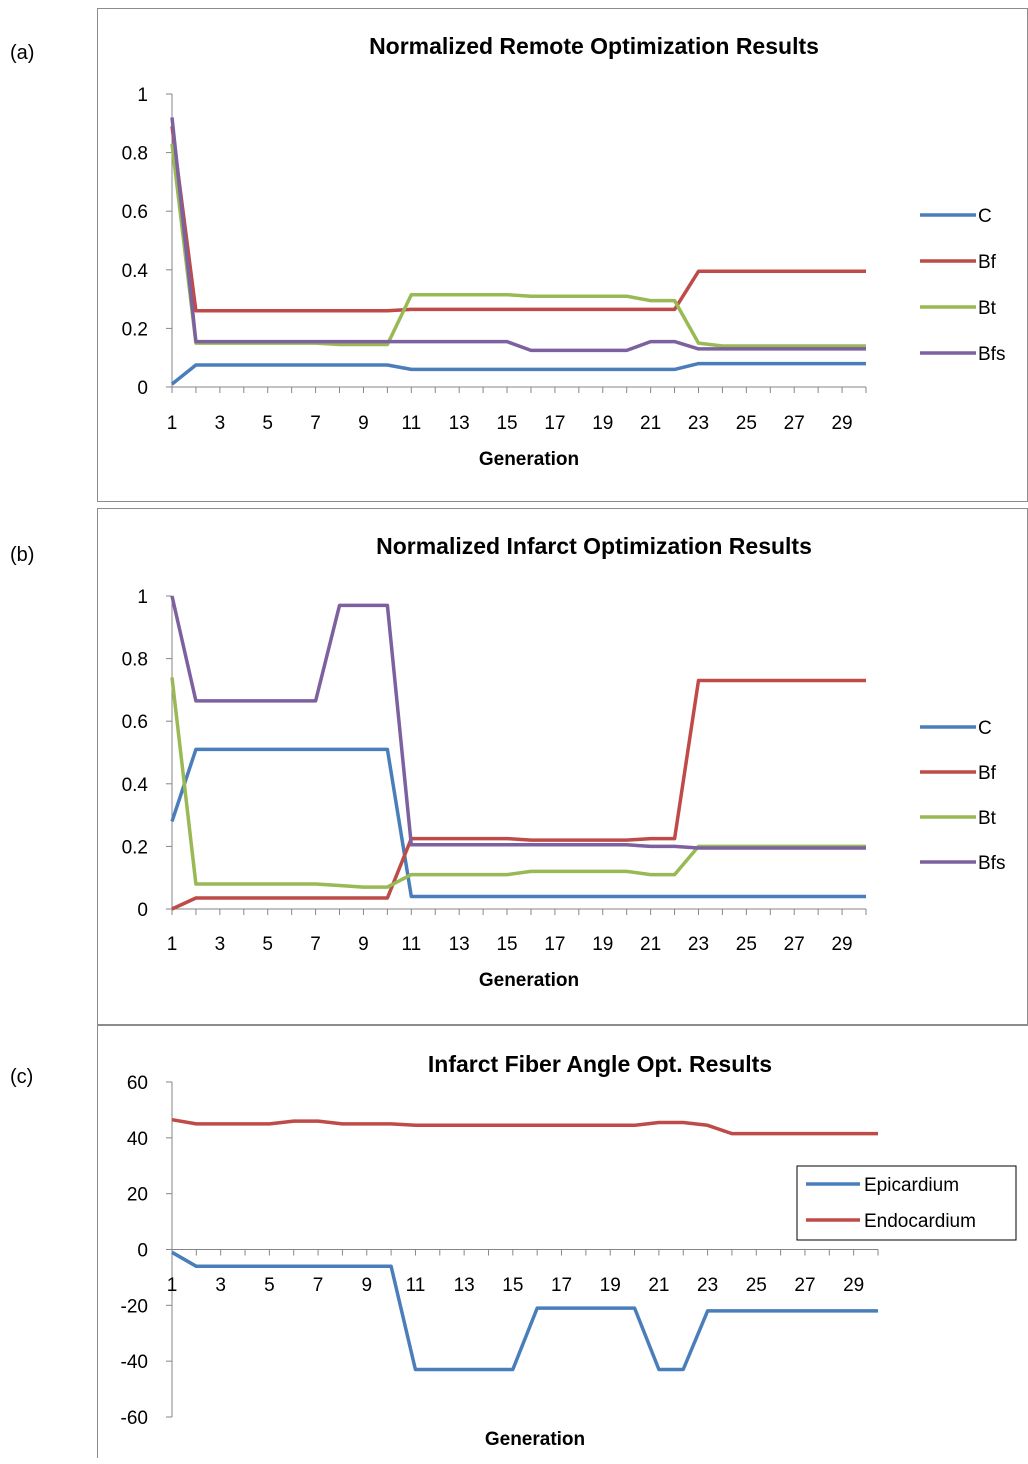 Image resolution: width=1028 pixels, height=1464 pixels. What do you see at coordinates (22, 53) in the screenshot?
I see `panel-label-a: (a)` at bounding box center [22, 53].